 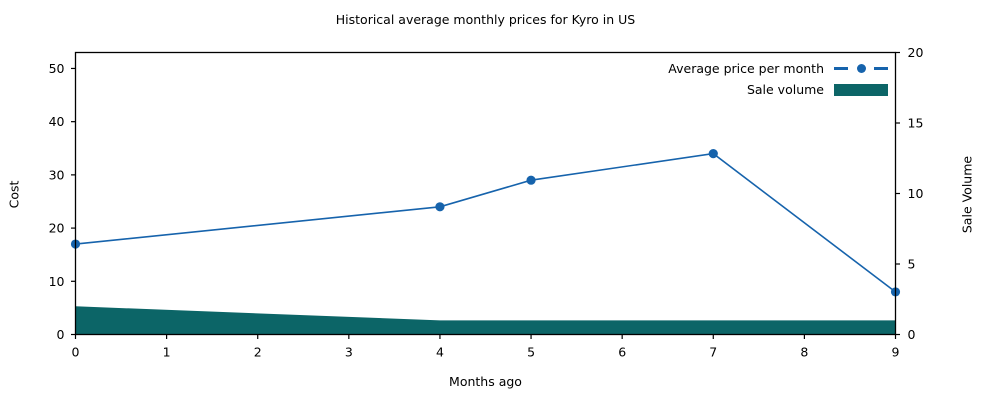 I want to click on legend-line-marker-sample, so click(x=861, y=69).